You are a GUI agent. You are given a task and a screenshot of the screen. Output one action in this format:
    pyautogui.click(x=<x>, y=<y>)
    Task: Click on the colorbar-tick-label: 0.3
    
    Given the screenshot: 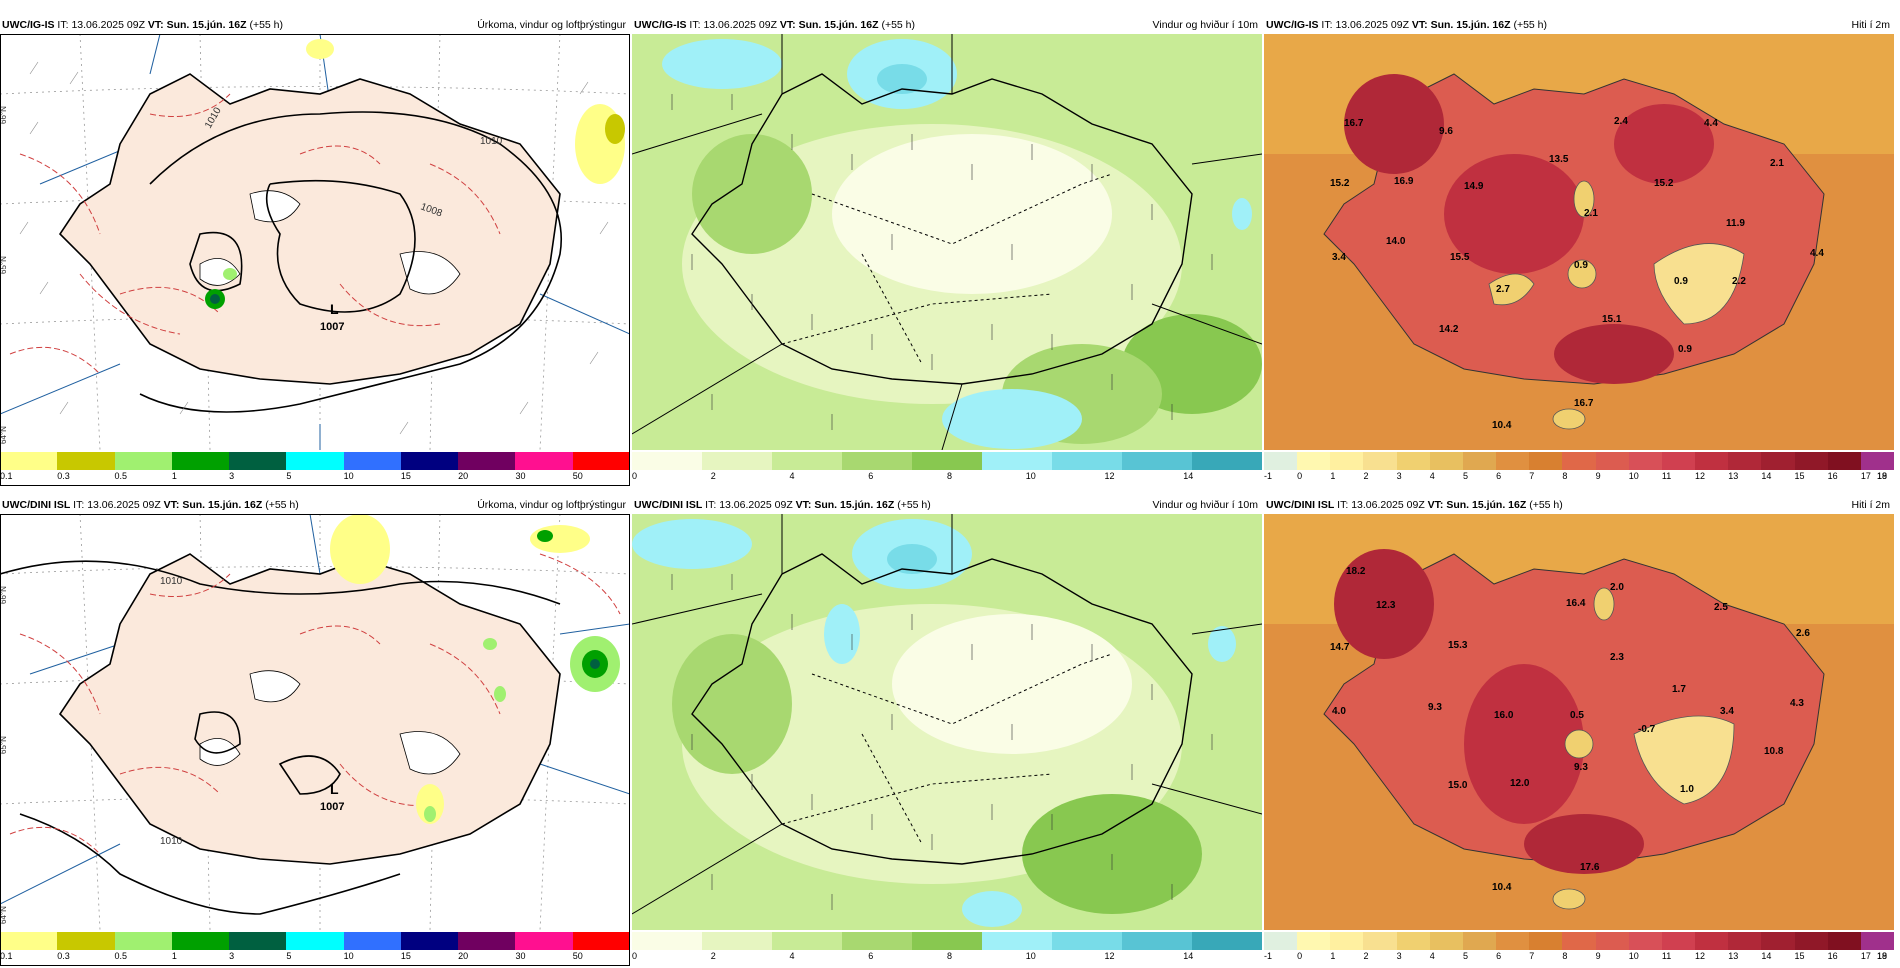 What is the action you would take?
    pyautogui.click(x=63, y=956)
    